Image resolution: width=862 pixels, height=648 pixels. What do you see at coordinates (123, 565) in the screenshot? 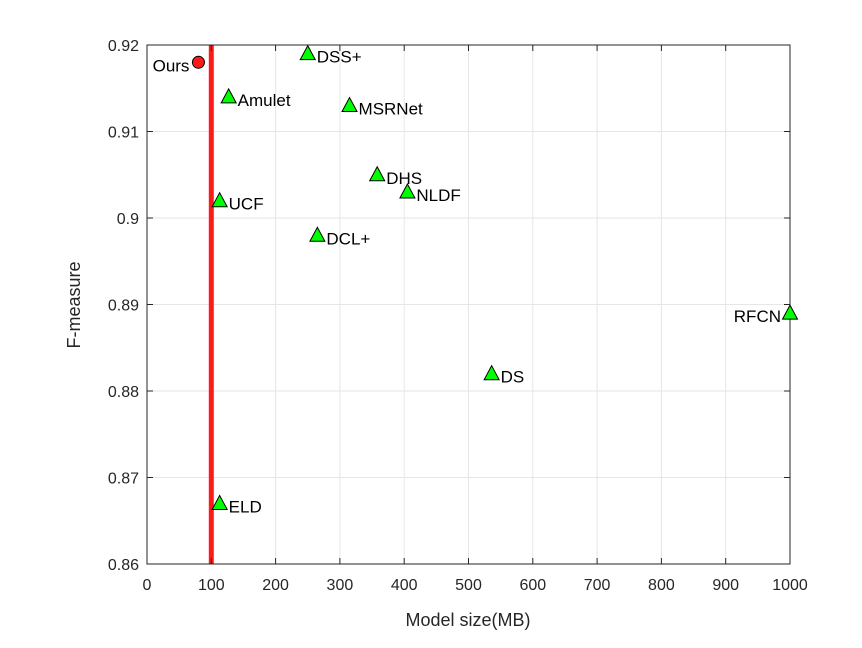
I see `y-tick-label: 0.86` at bounding box center [123, 565].